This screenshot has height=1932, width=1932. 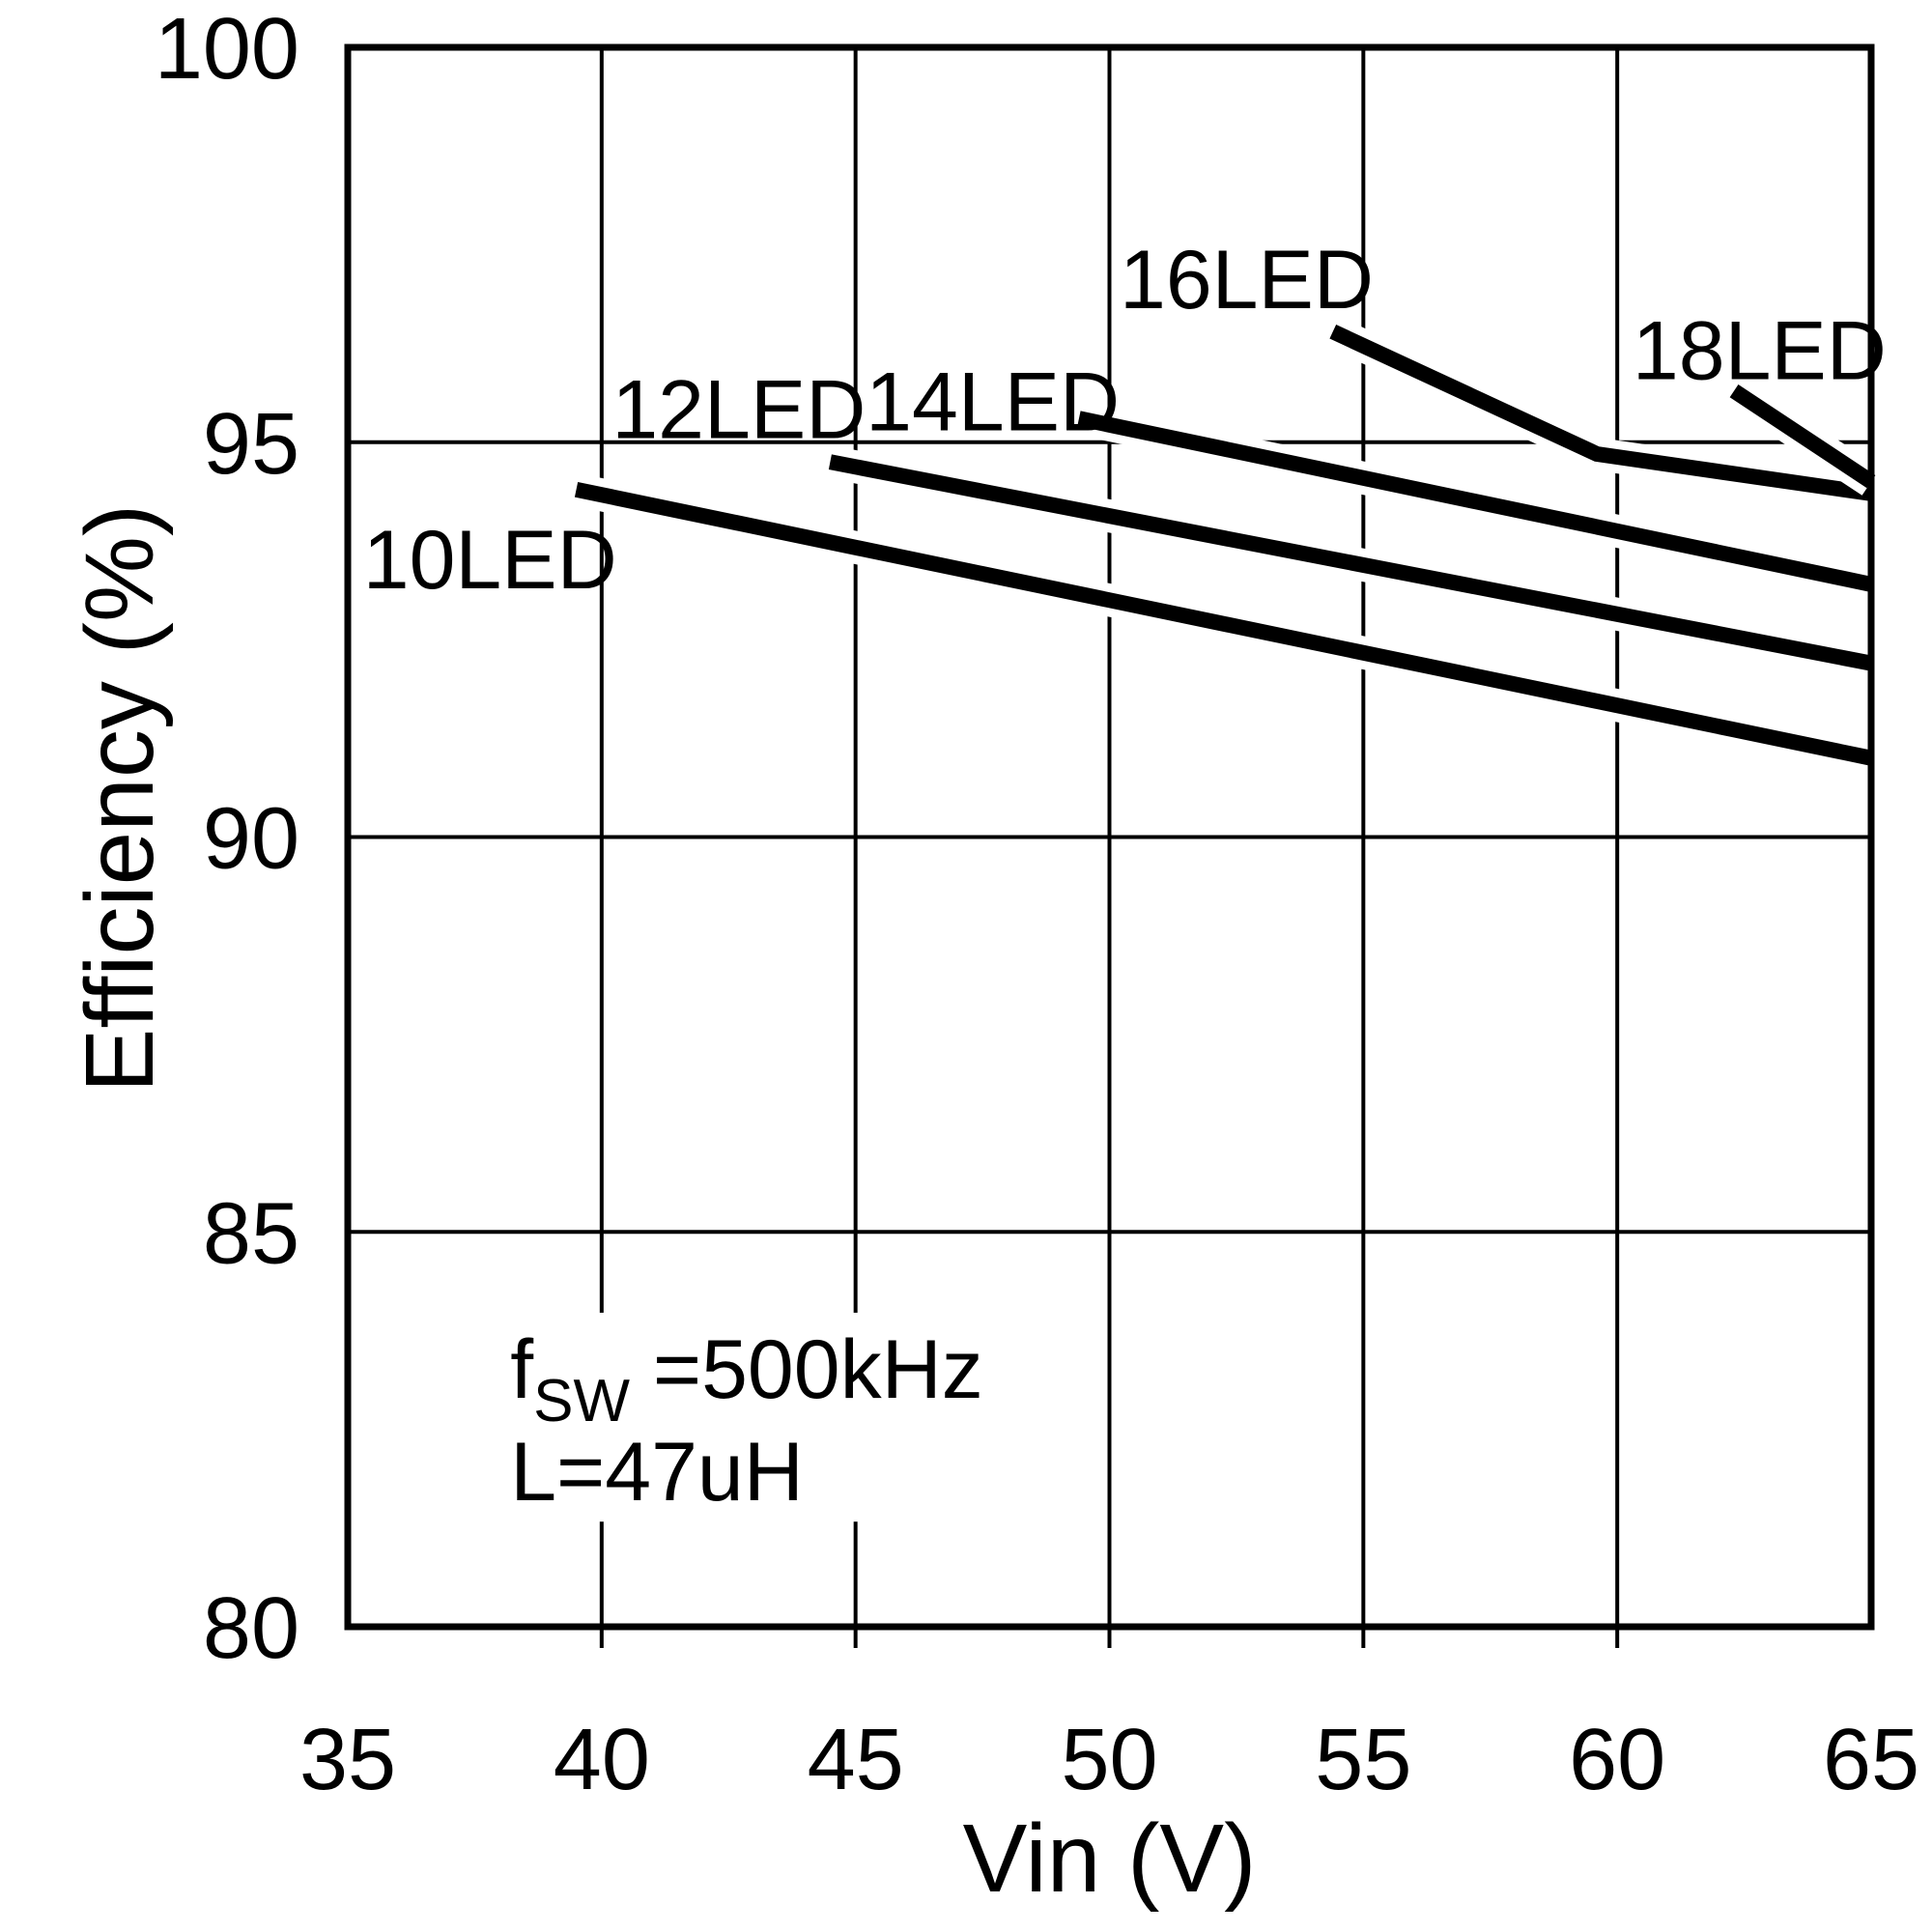 I want to click on series-label-12led: 12LED, so click(x=738, y=410).